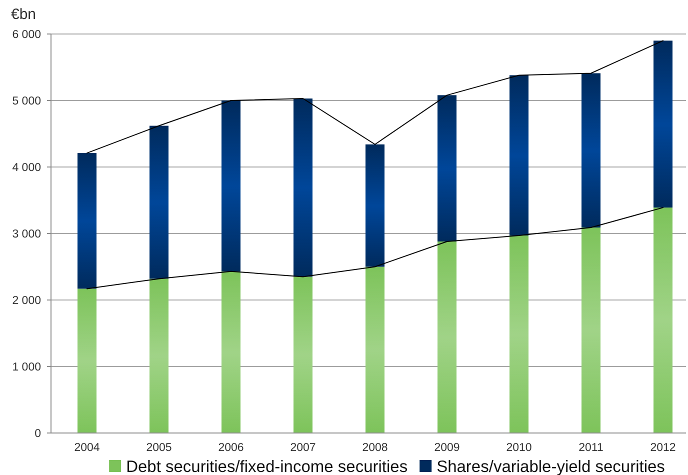  What do you see at coordinates (26, 35) in the screenshot?
I see `y-tick-label: 6 000` at bounding box center [26, 35].